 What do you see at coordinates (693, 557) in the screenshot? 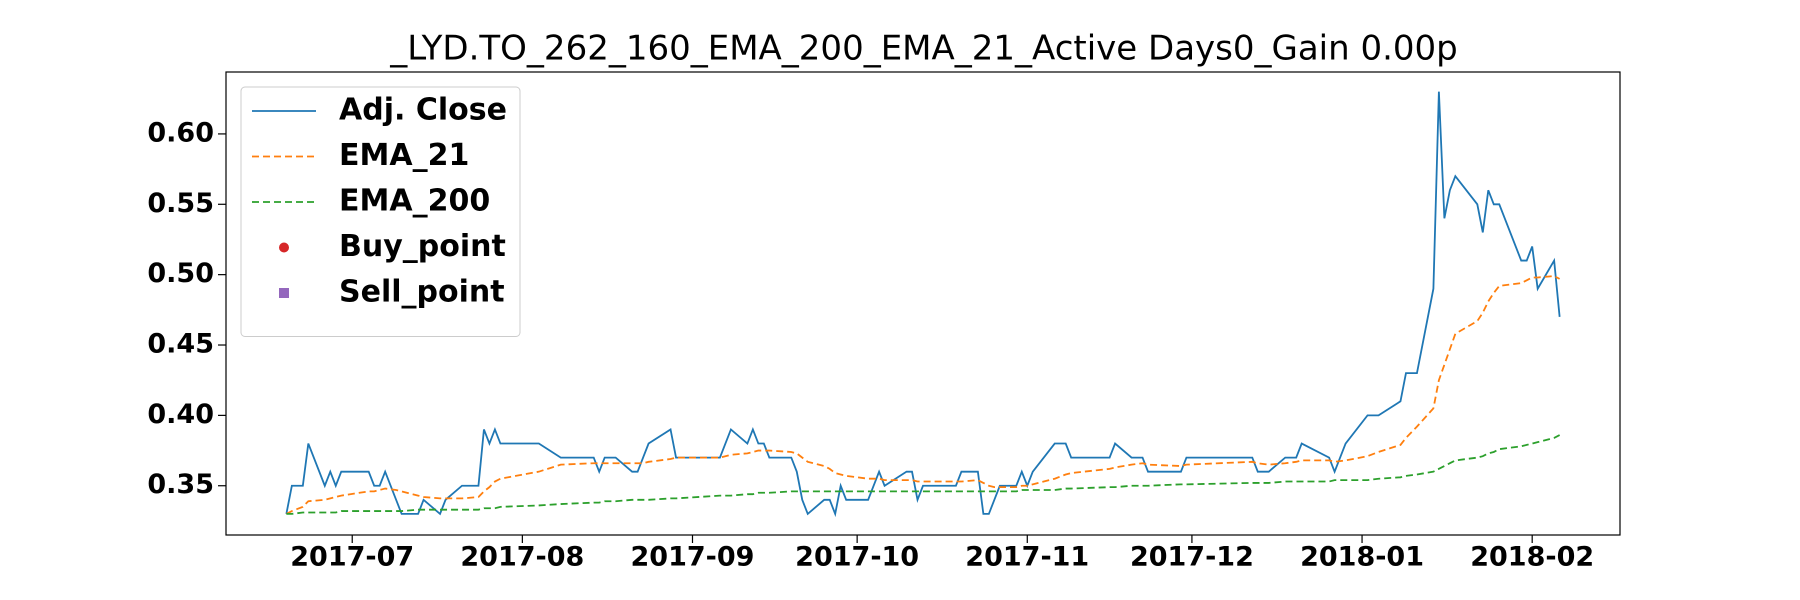
I see `x-tick-label: 2017-09` at bounding box center [693, 557].